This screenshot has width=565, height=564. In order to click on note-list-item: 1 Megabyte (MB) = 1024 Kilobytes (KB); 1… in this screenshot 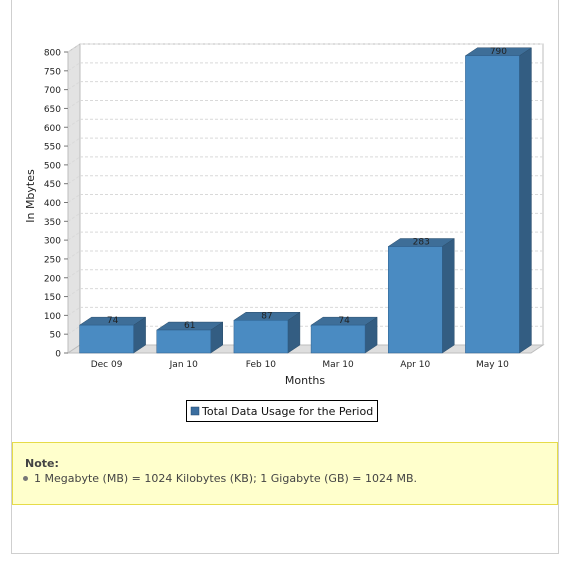, I will do `click(220, 478)`.